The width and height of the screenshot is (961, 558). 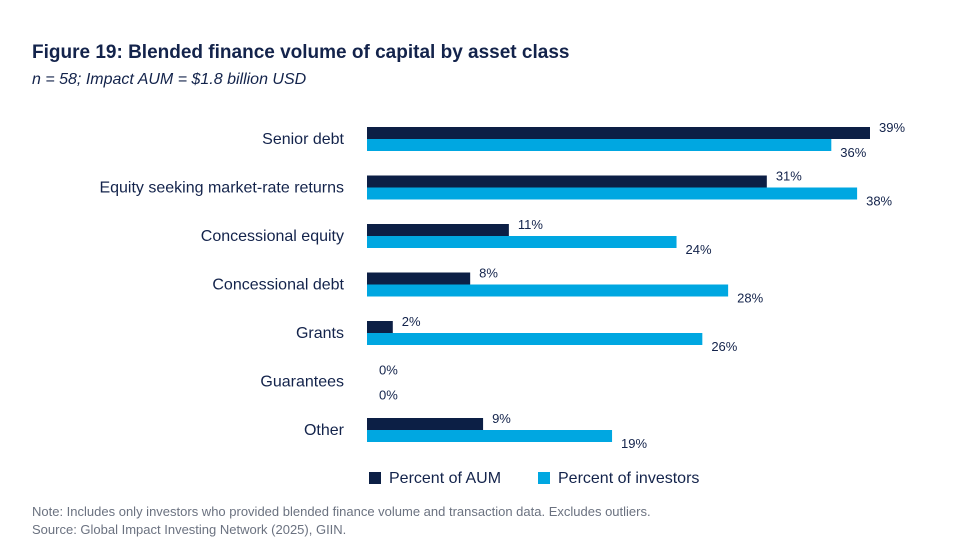 What do you see at coordinates (892, 127) in the screenshot?
I see `data-label: 39%` at bounding box center [892, 127].